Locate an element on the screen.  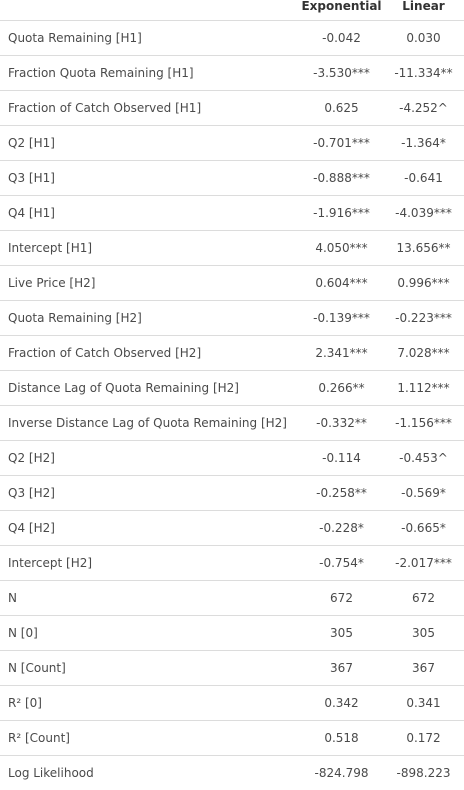
table-row: Q4 [H1]-1.916***-4.039*** is located at coordinates (232, 213).